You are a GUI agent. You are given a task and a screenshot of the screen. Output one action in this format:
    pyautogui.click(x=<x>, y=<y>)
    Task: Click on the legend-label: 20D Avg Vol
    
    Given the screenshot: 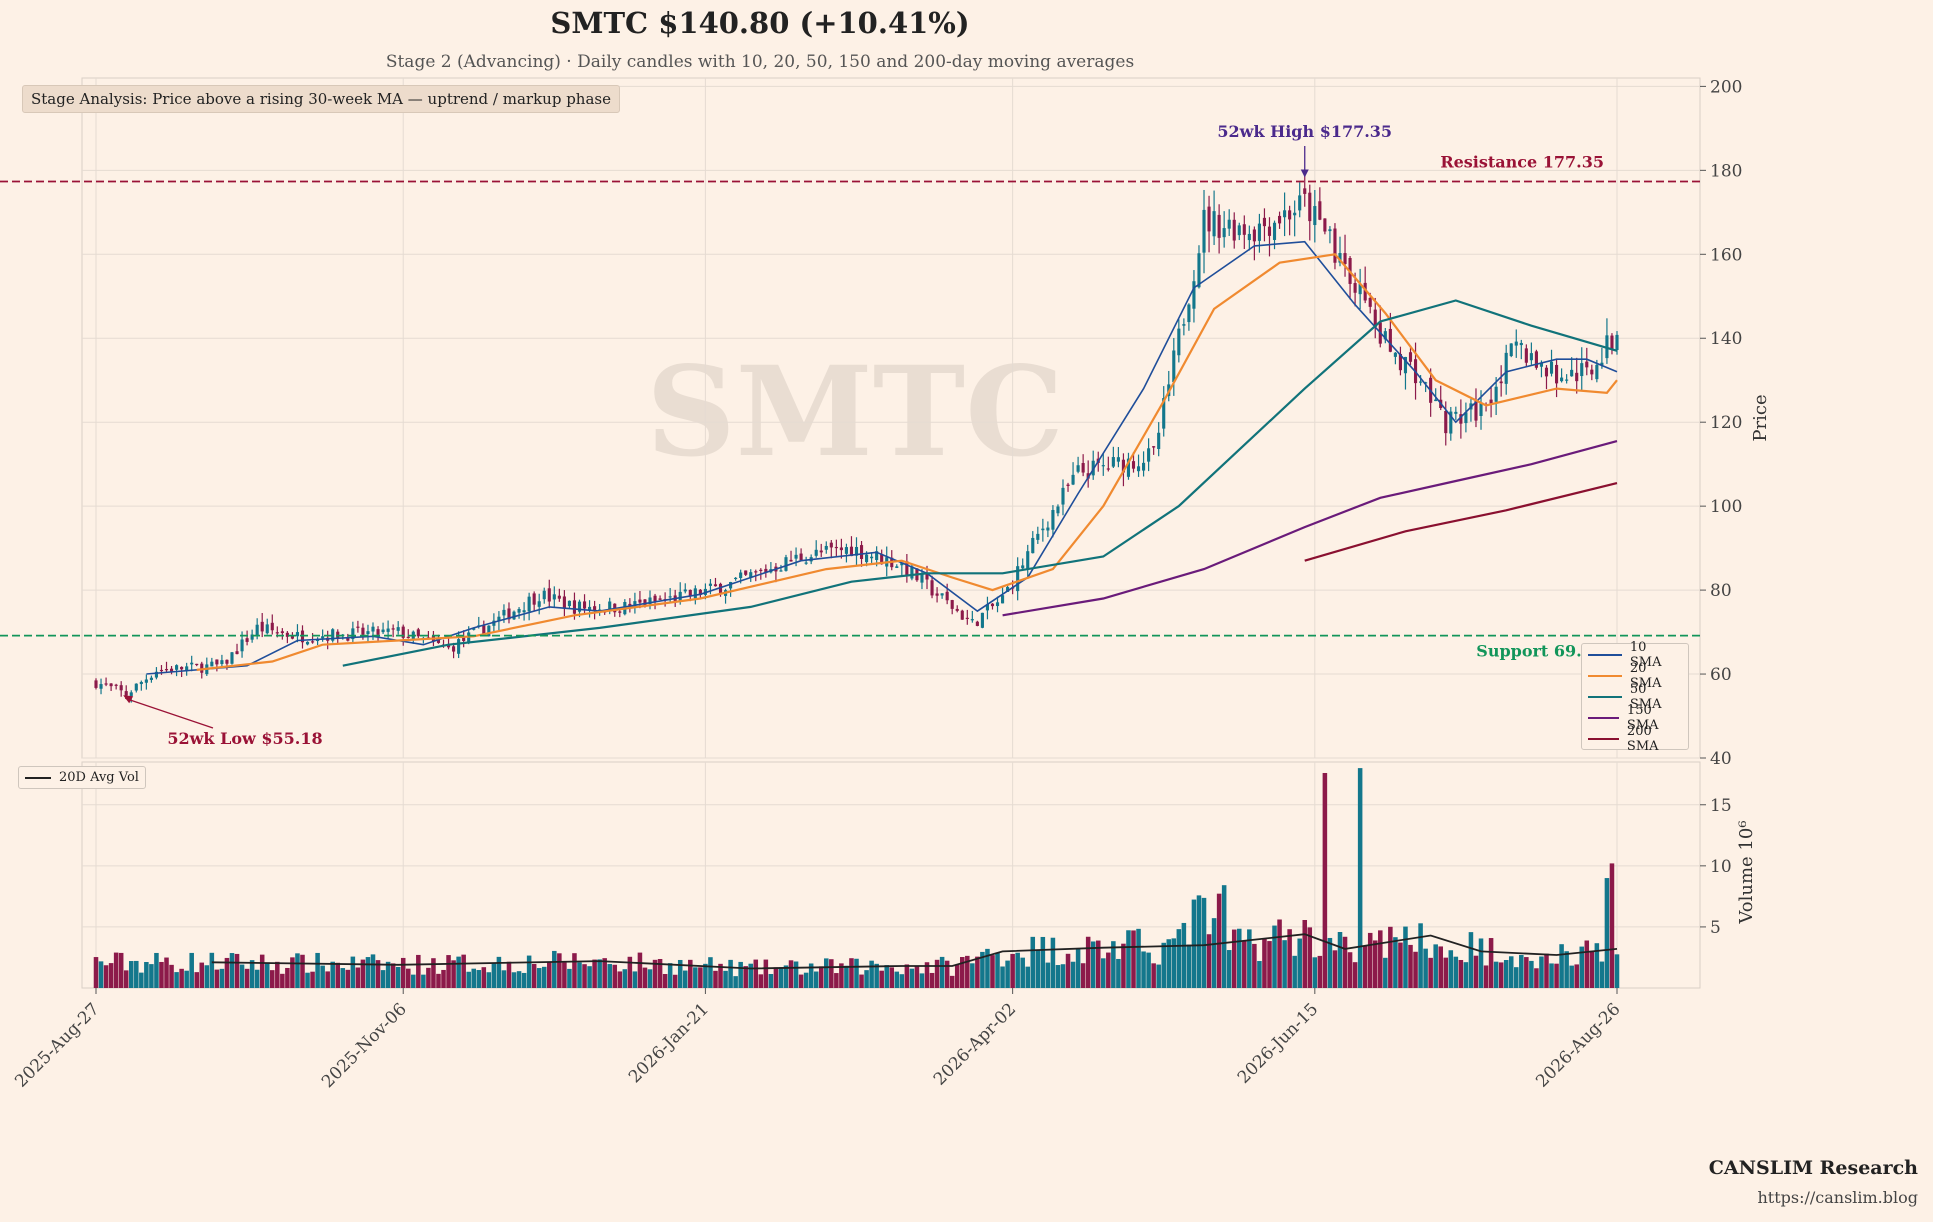 What is the action you would take?
    pyautogui.click(x=99, y=777)
    